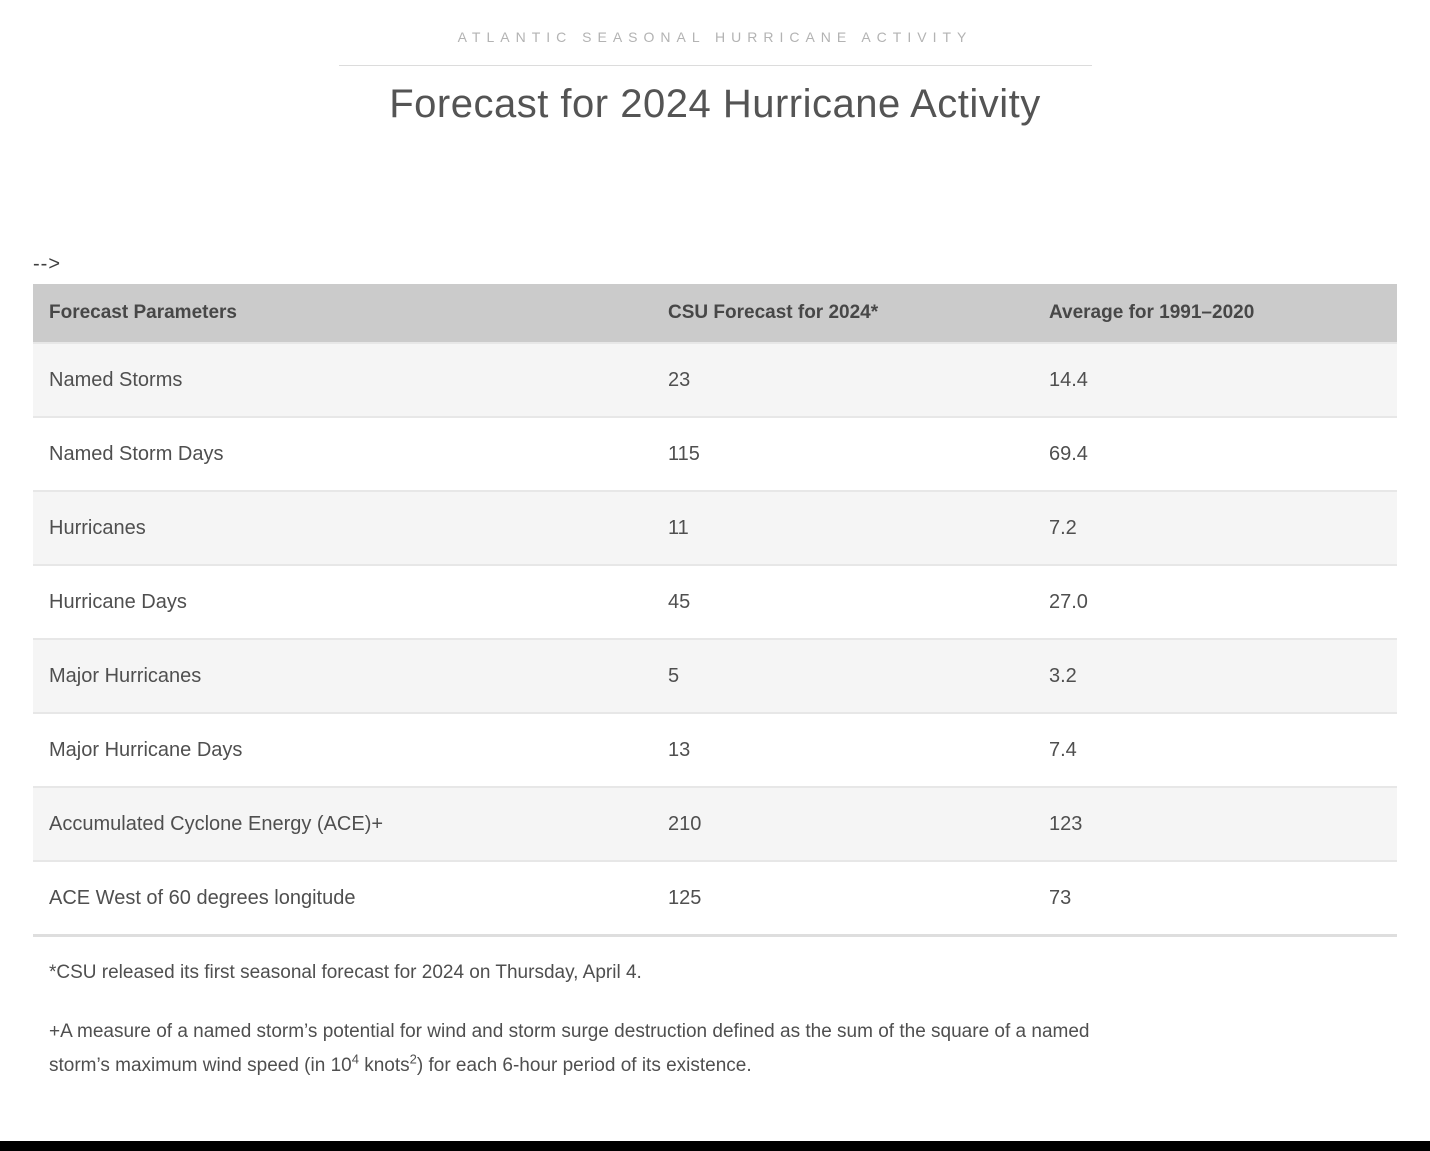 This screenshot has width=1430, height=1151. Describe the element at coordinates (1063, 749) in the screenshot. I see `average-value-cell: 7.4` at that location.